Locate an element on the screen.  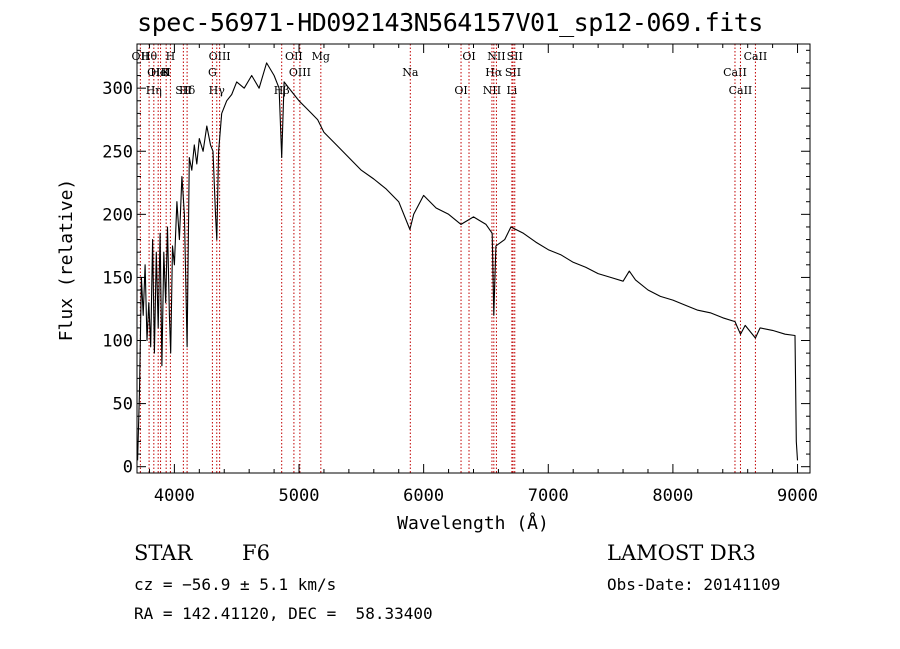
line-marker-label: G is located at coordinates (212, 72).